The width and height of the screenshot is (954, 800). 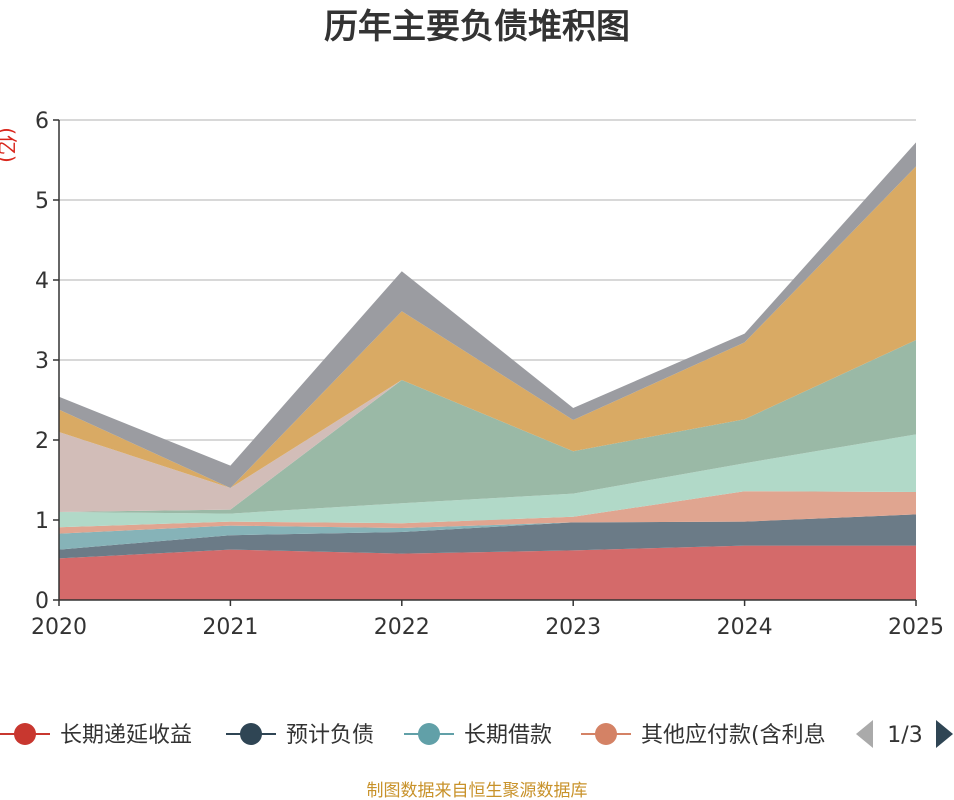 I want to click on legend-item: 其他应付款(含利息, so click(x=703, y=735).